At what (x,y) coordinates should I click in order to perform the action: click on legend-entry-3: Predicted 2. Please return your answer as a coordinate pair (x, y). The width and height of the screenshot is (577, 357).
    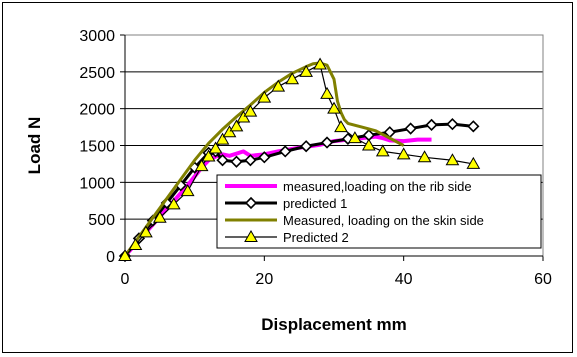
    Looking at the image, I should click on (287, 237).